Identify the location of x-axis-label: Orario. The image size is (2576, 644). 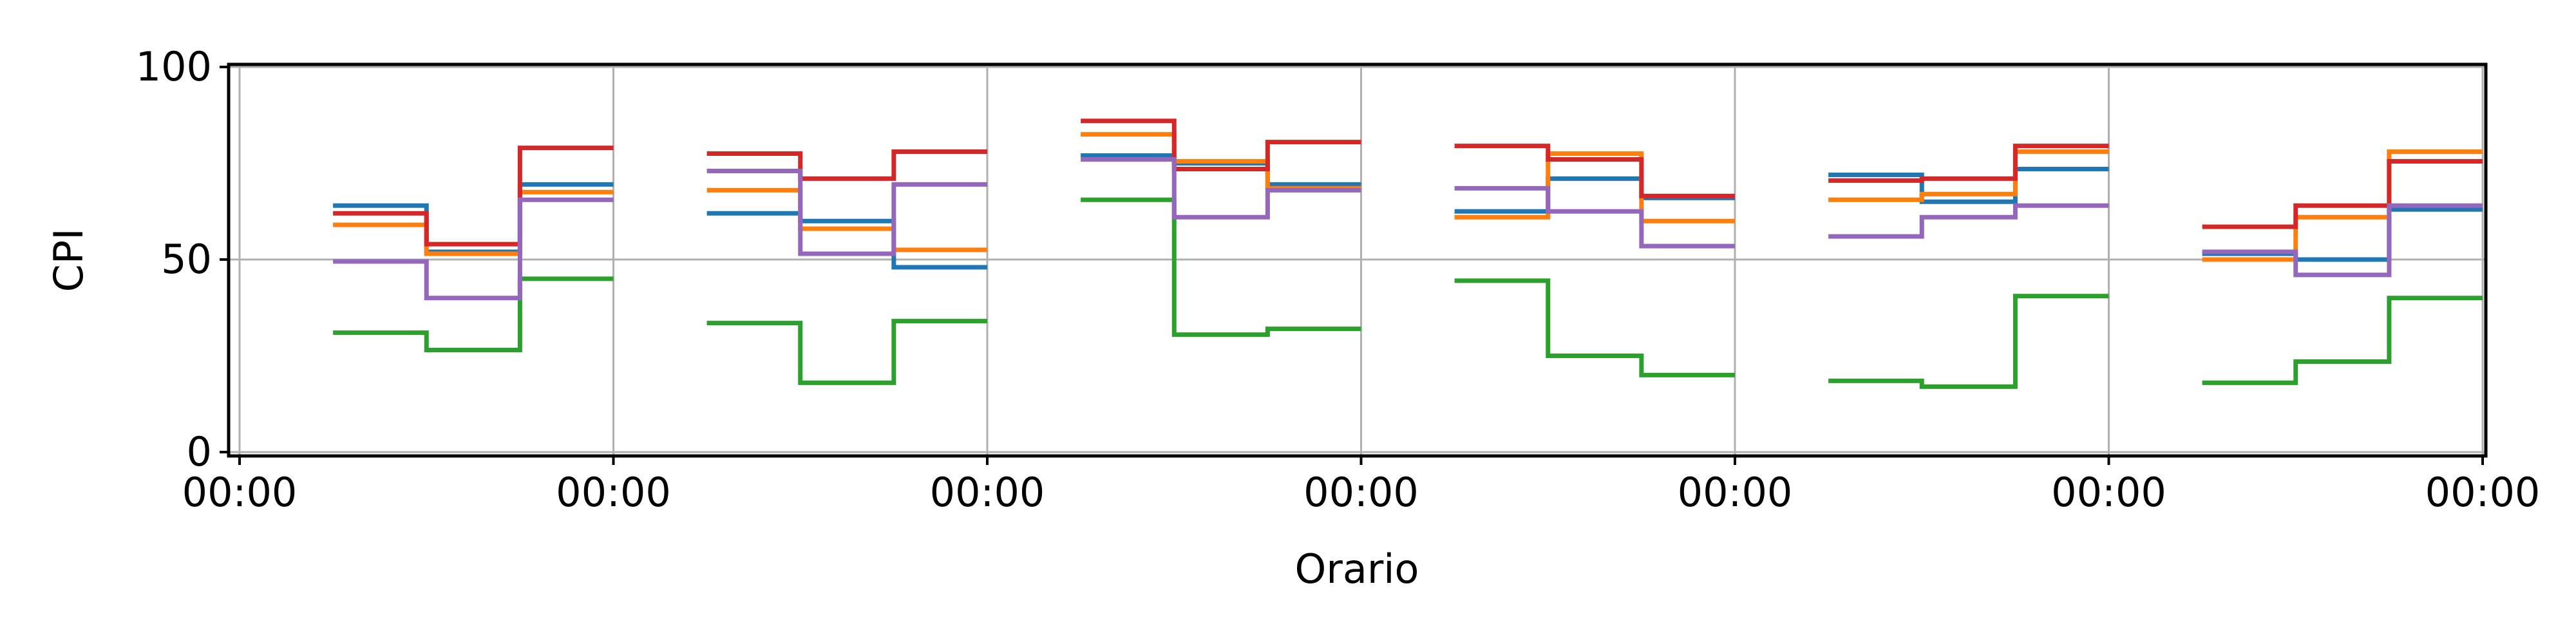
(1357, 569).